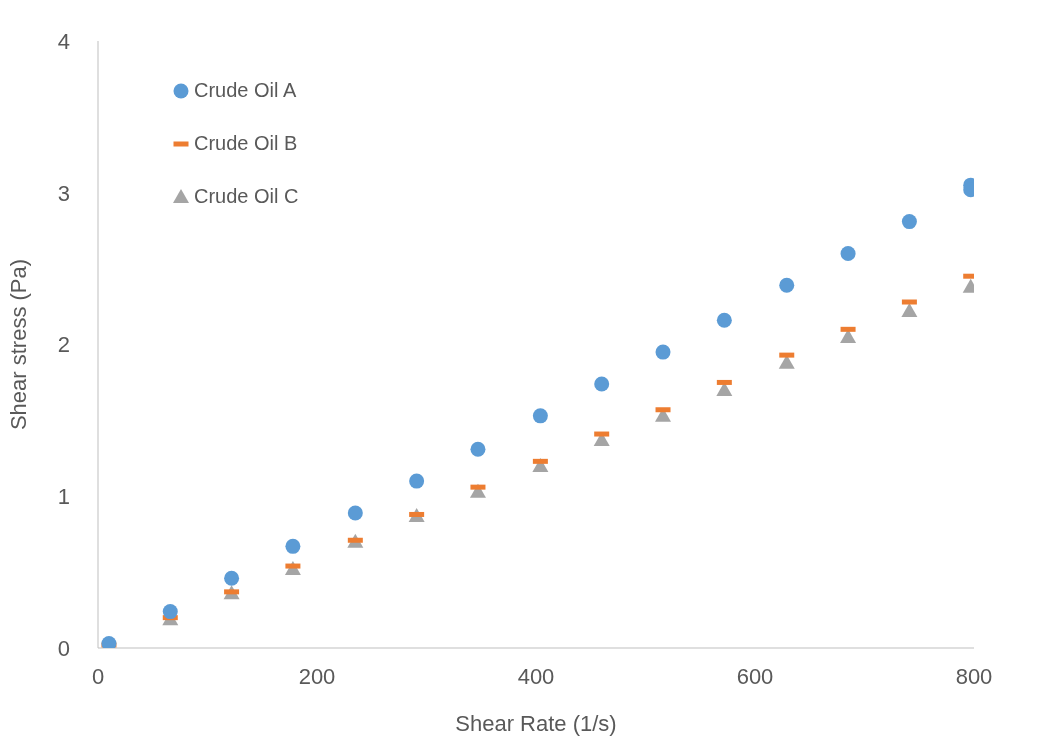 The width and height of the screenshot is (1039, 753). What do you see at coordinates (63, 648) in the screenshot?
I see `y-tick-label: 0` at bounding box center [63, 648].